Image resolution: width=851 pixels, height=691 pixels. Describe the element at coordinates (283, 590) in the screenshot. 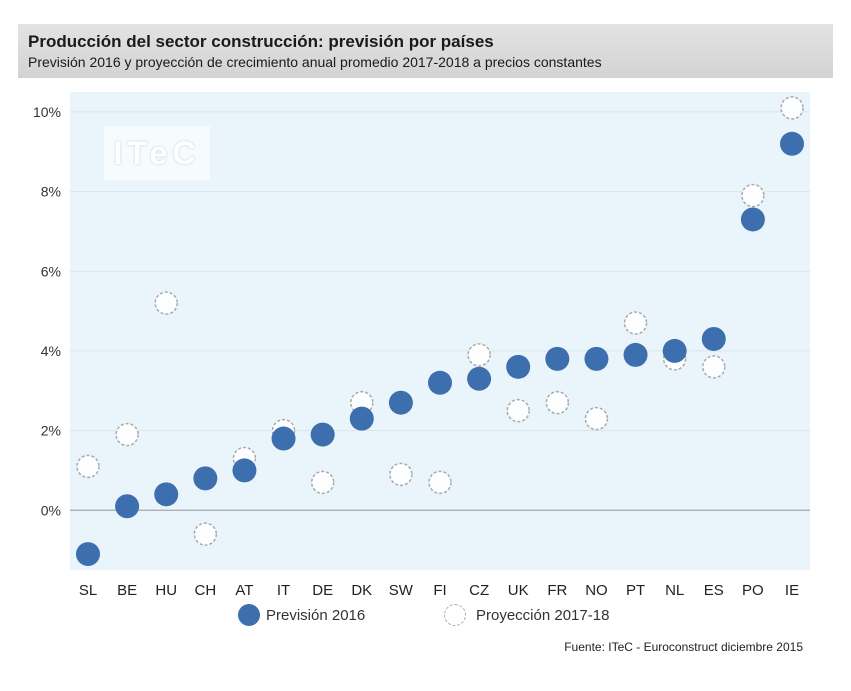

I see `x-tick-label: IT` at that location.